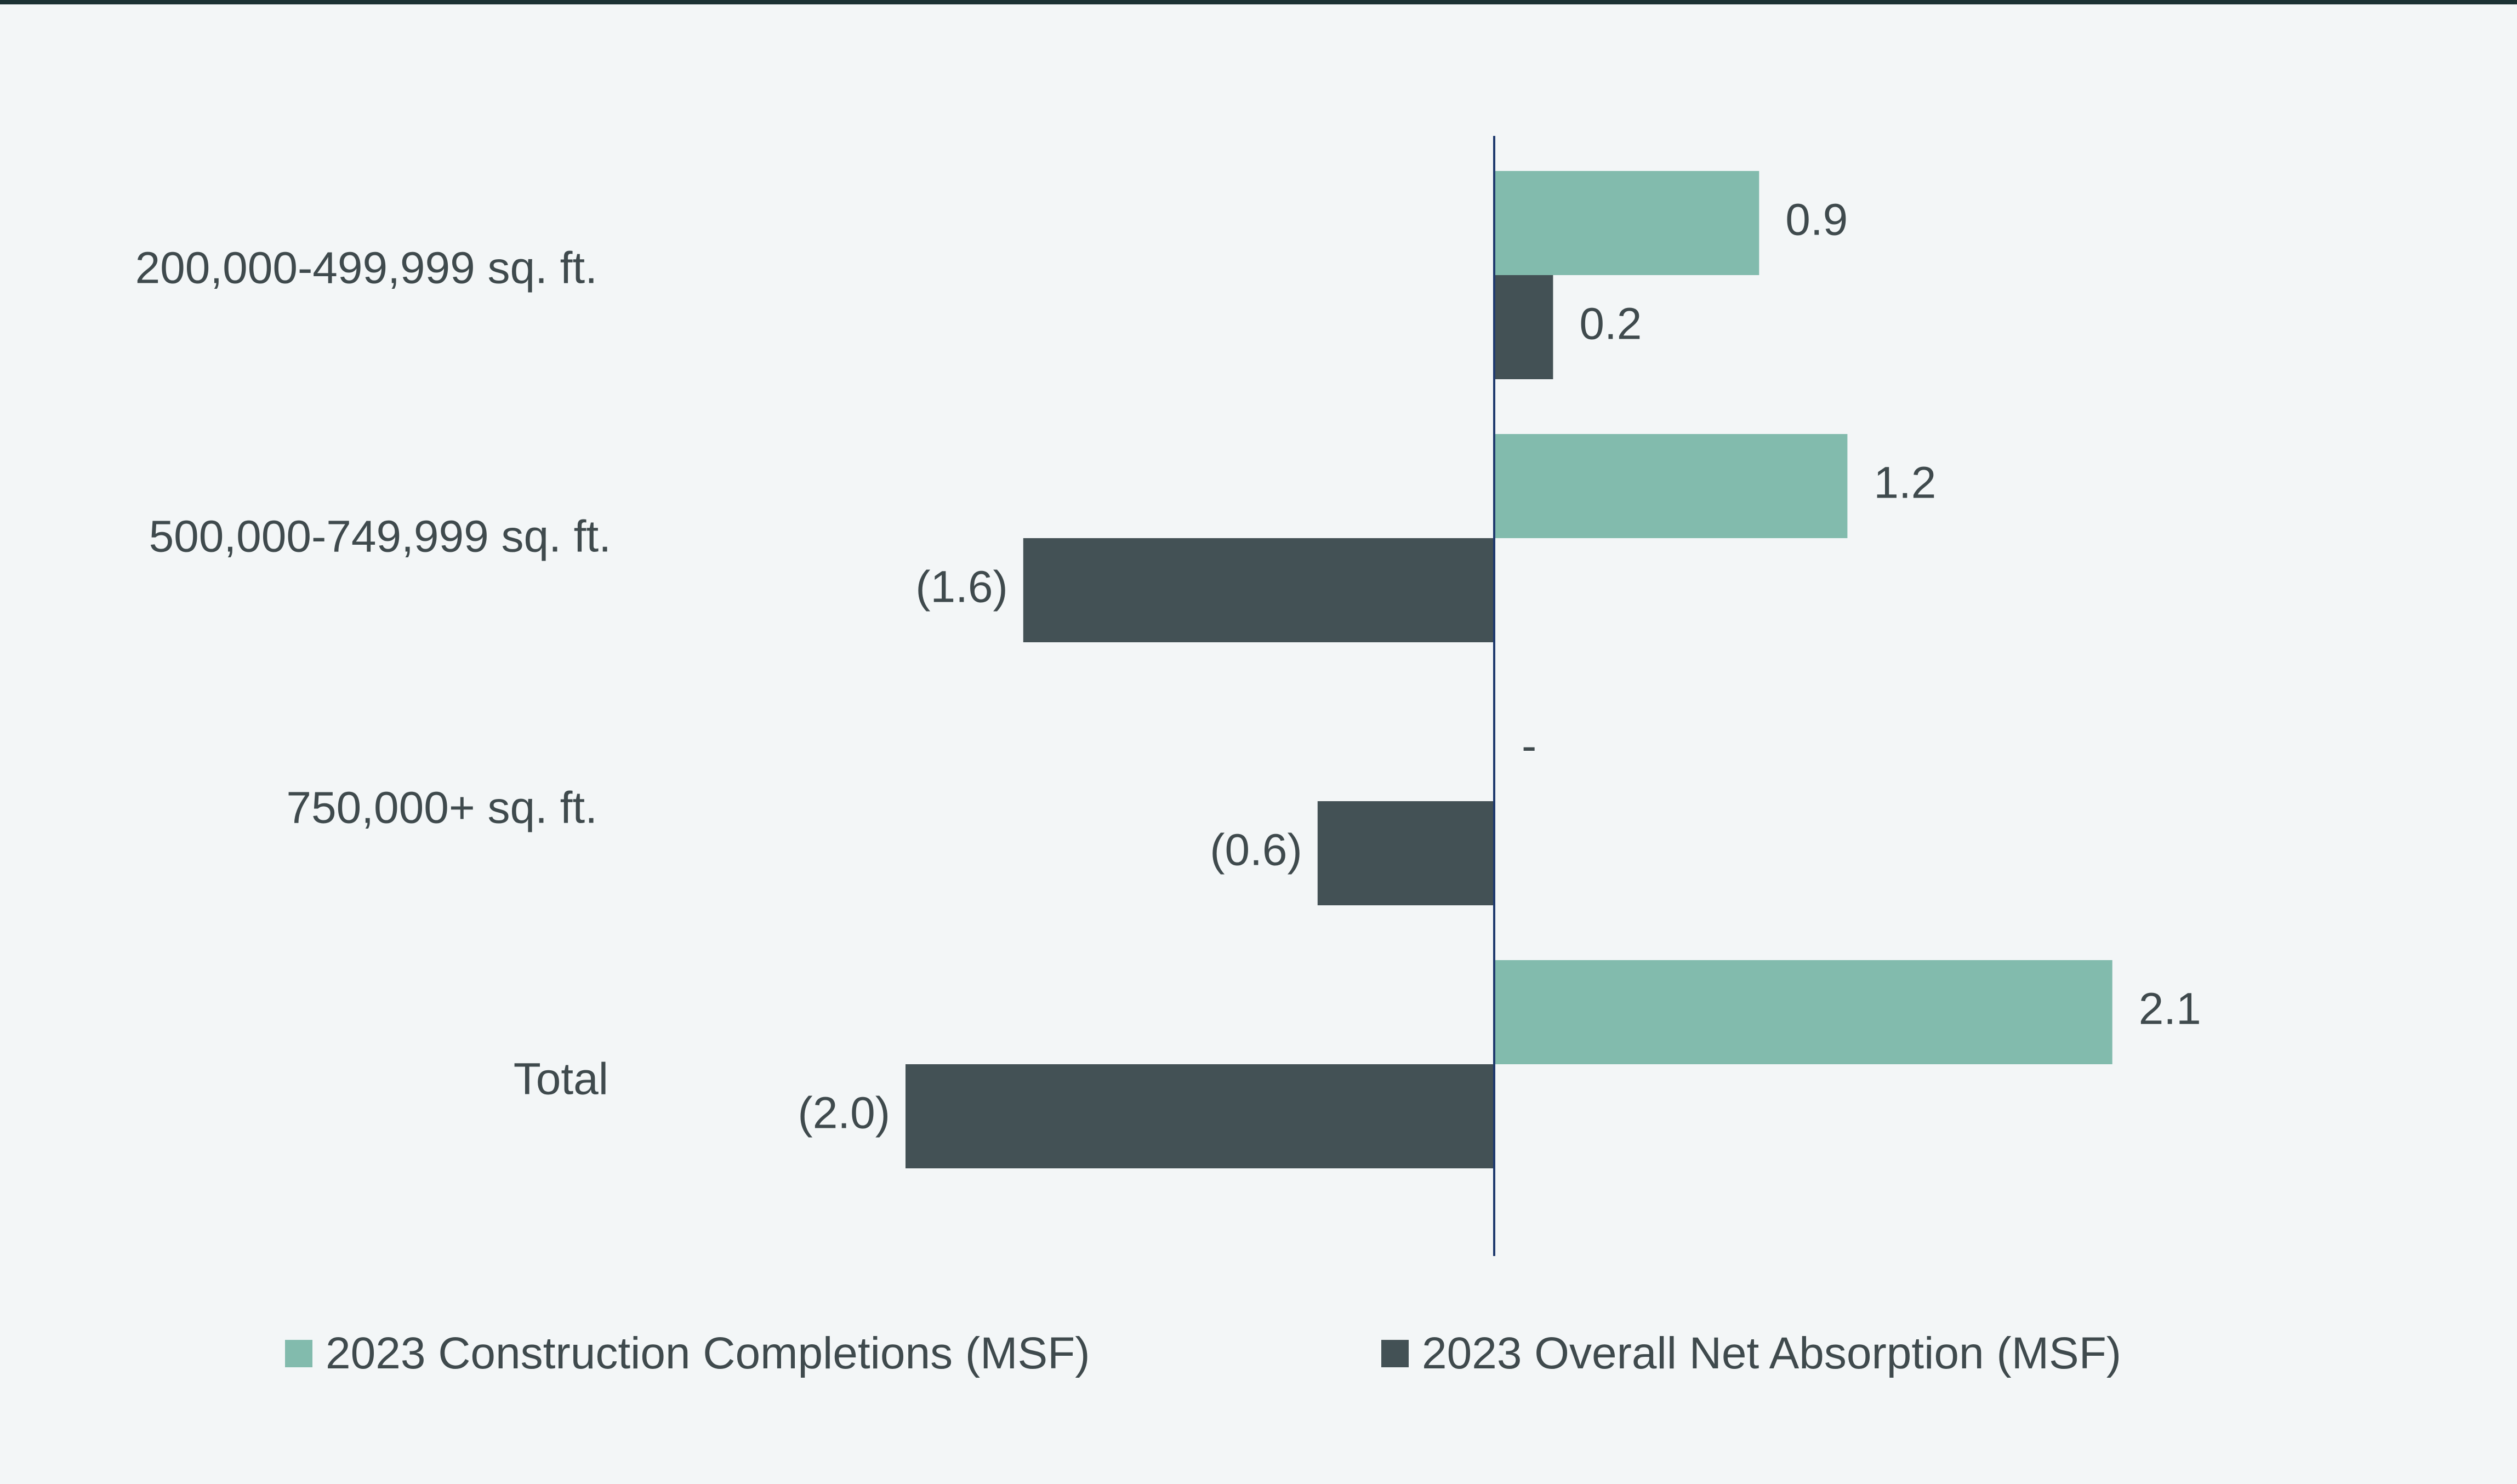 The width and height of the screenshot is (2517, 1484). Describe the element at coordinates (1904, 483) in the screenshot. I see `data-label: 1.2` at that location.